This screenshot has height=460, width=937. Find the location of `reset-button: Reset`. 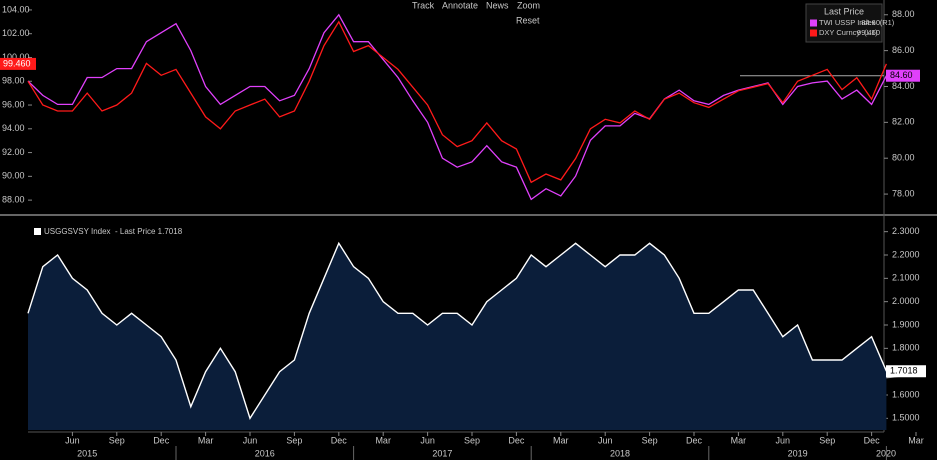

reset-button: Reset is located at coordinates (528, 20).